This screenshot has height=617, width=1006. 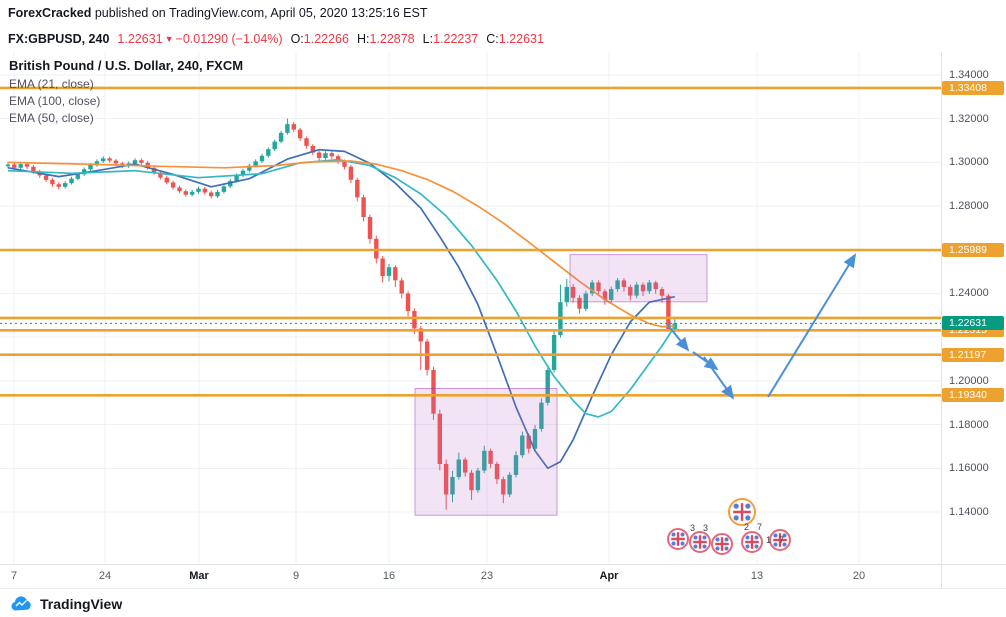 I want to click on price-change: −0.01290 (−1.04%), so click(x=229, y=39).